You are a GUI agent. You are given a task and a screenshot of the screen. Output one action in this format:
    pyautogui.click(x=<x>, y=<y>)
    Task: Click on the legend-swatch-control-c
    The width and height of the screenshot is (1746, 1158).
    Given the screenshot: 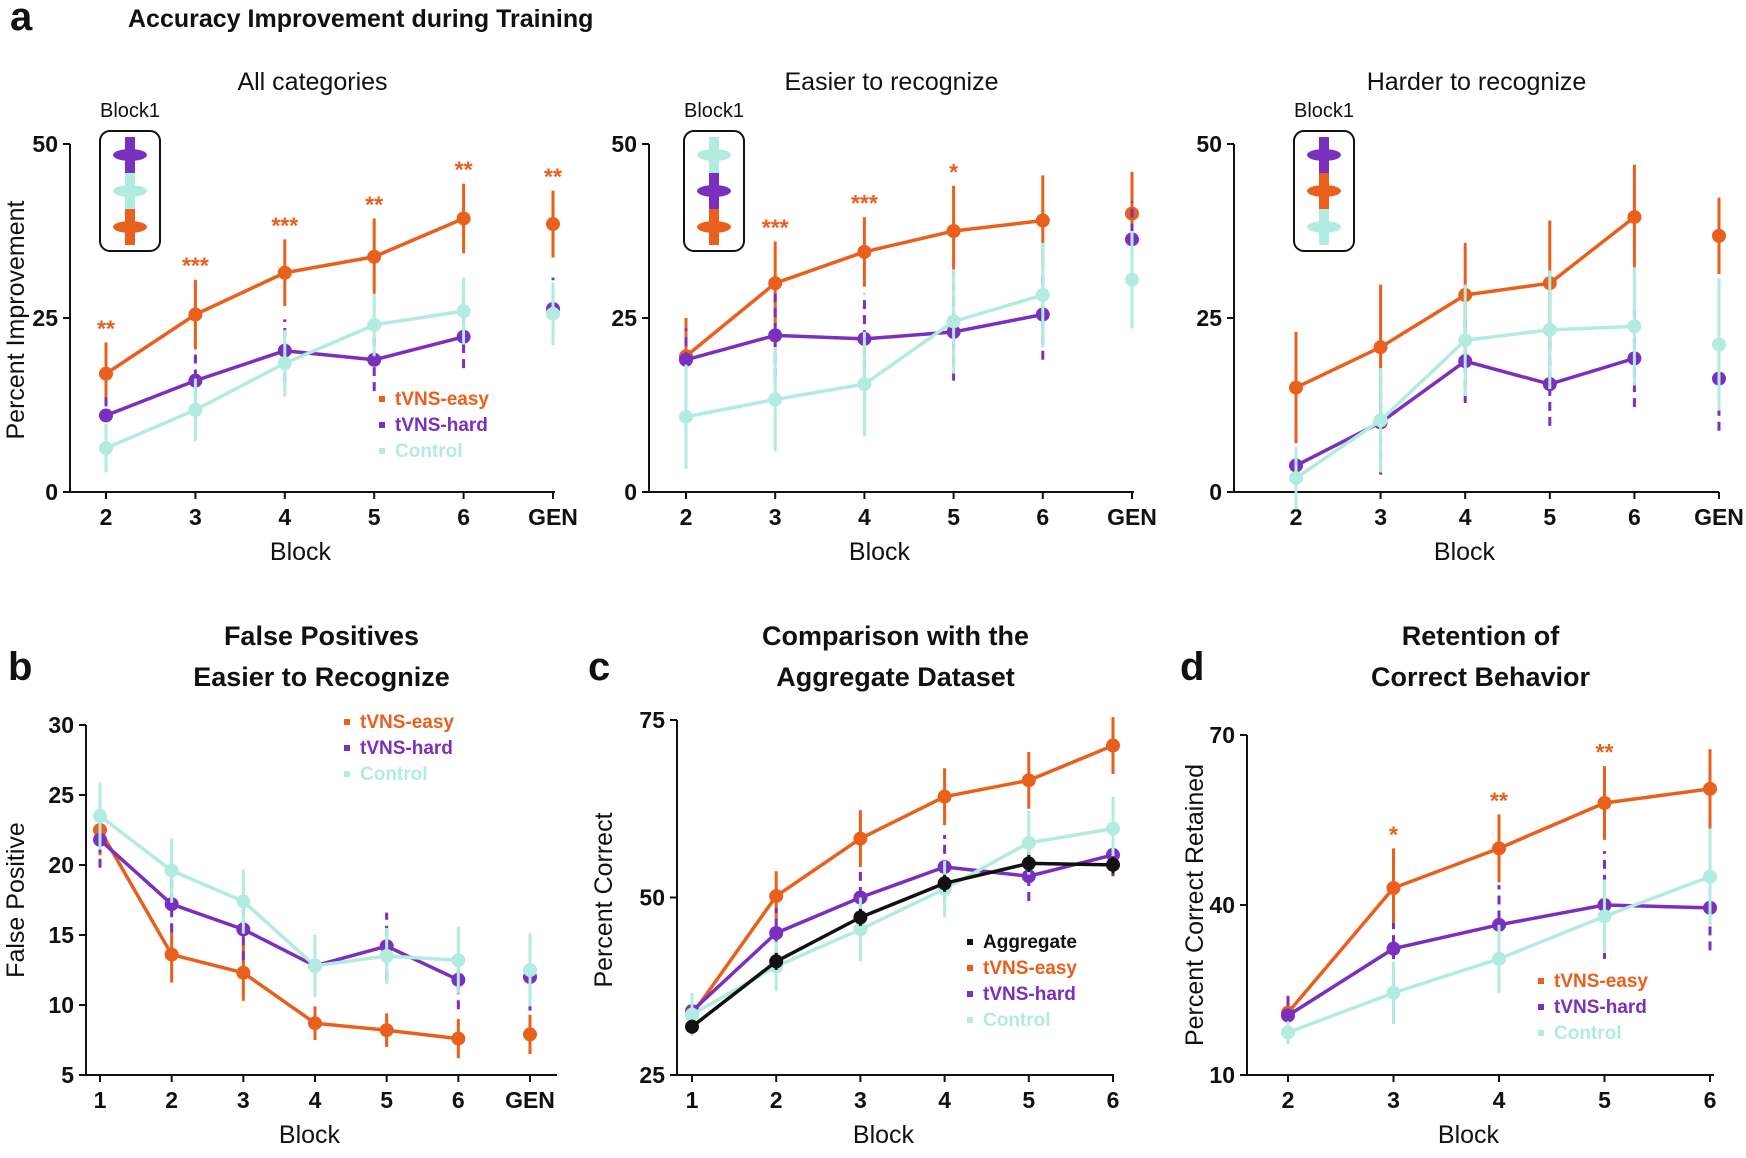 What is the action you would take?
    pyautogui.click(x=970, y=1020)
    